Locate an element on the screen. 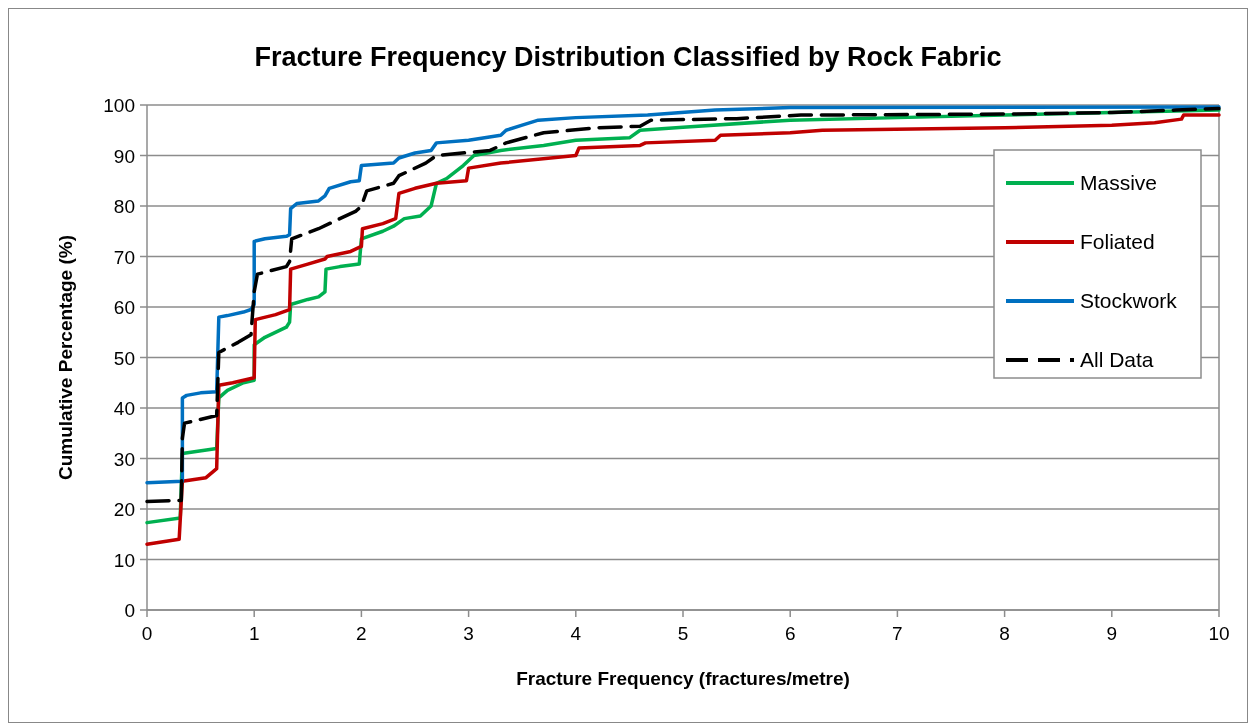 The width and height of the screenshot is (1248, 723). x-tick-label: 5 is located at coordinates (683, 633).